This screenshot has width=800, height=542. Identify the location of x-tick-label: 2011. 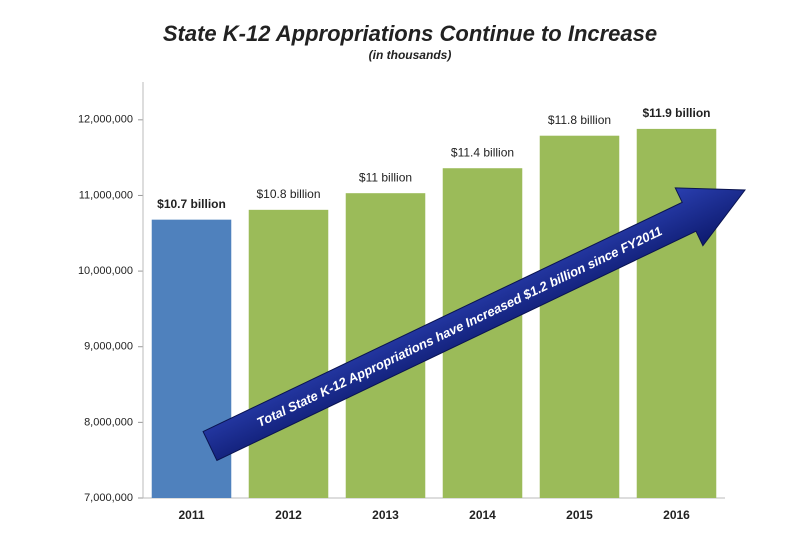
(191, 515).